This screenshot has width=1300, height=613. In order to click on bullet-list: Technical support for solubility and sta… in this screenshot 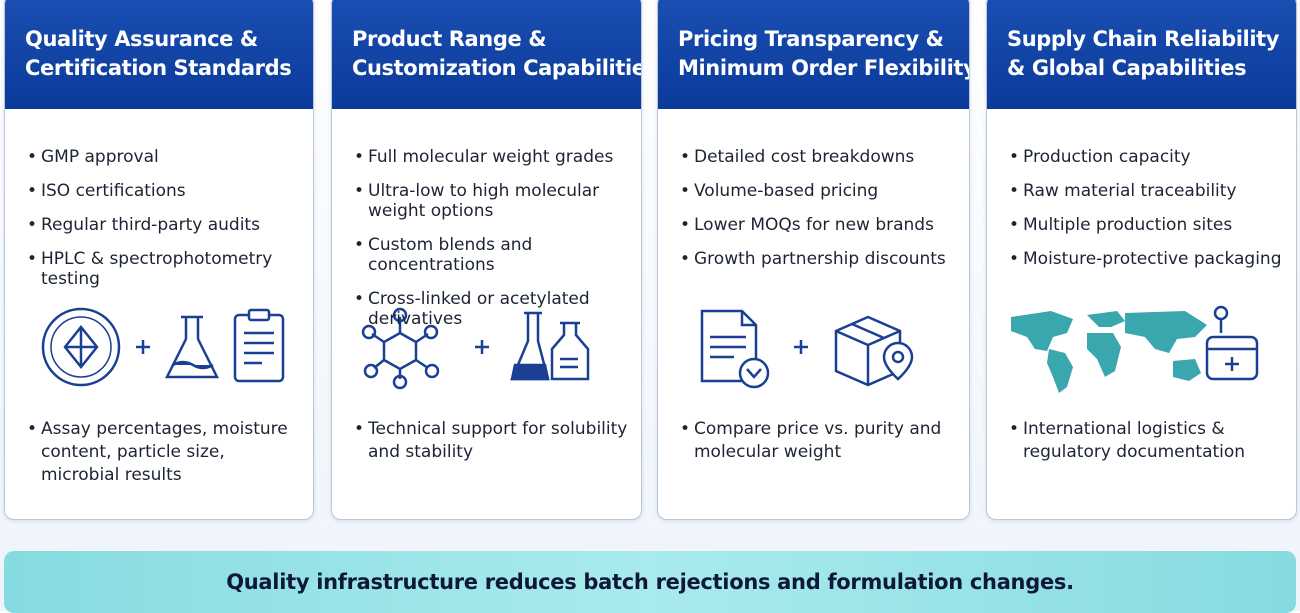, I will do `click(493, 448)`.